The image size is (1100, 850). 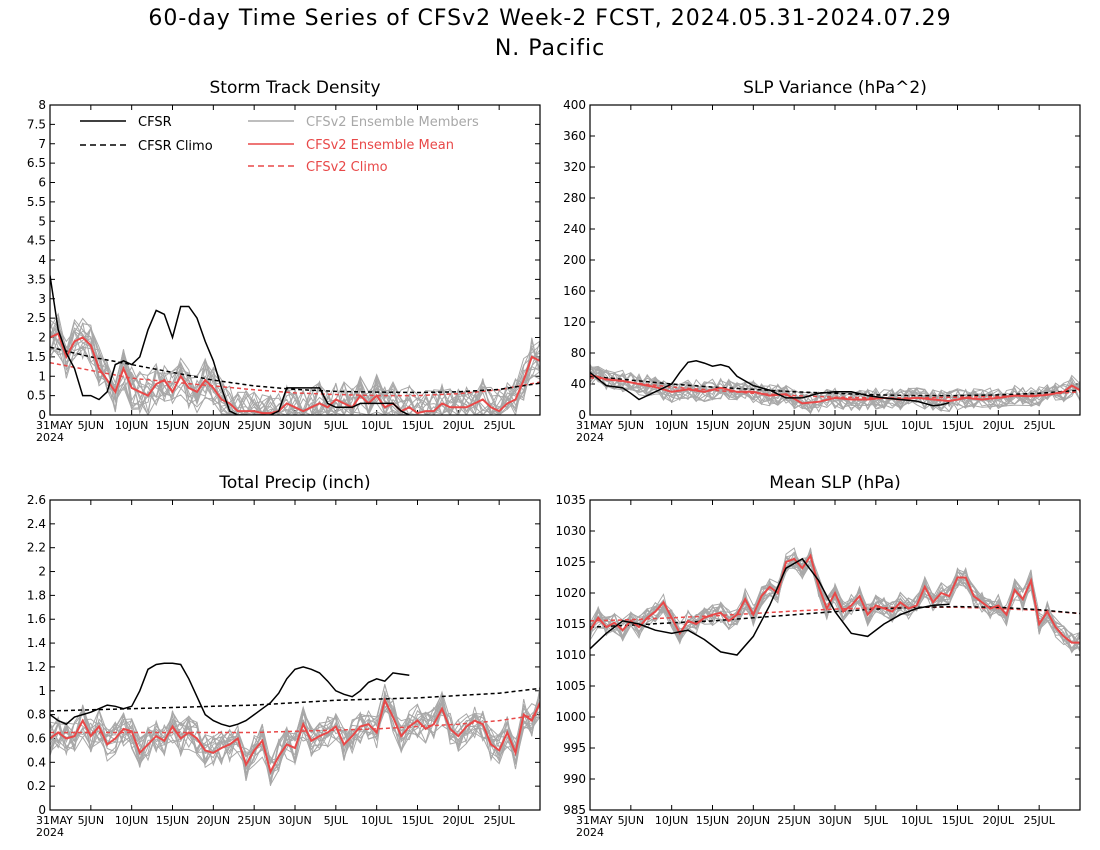 What do you see at coordinates (574, 136) in the screenshot?
I see `y-tick-label: 360` at bounding box center [574, 136].